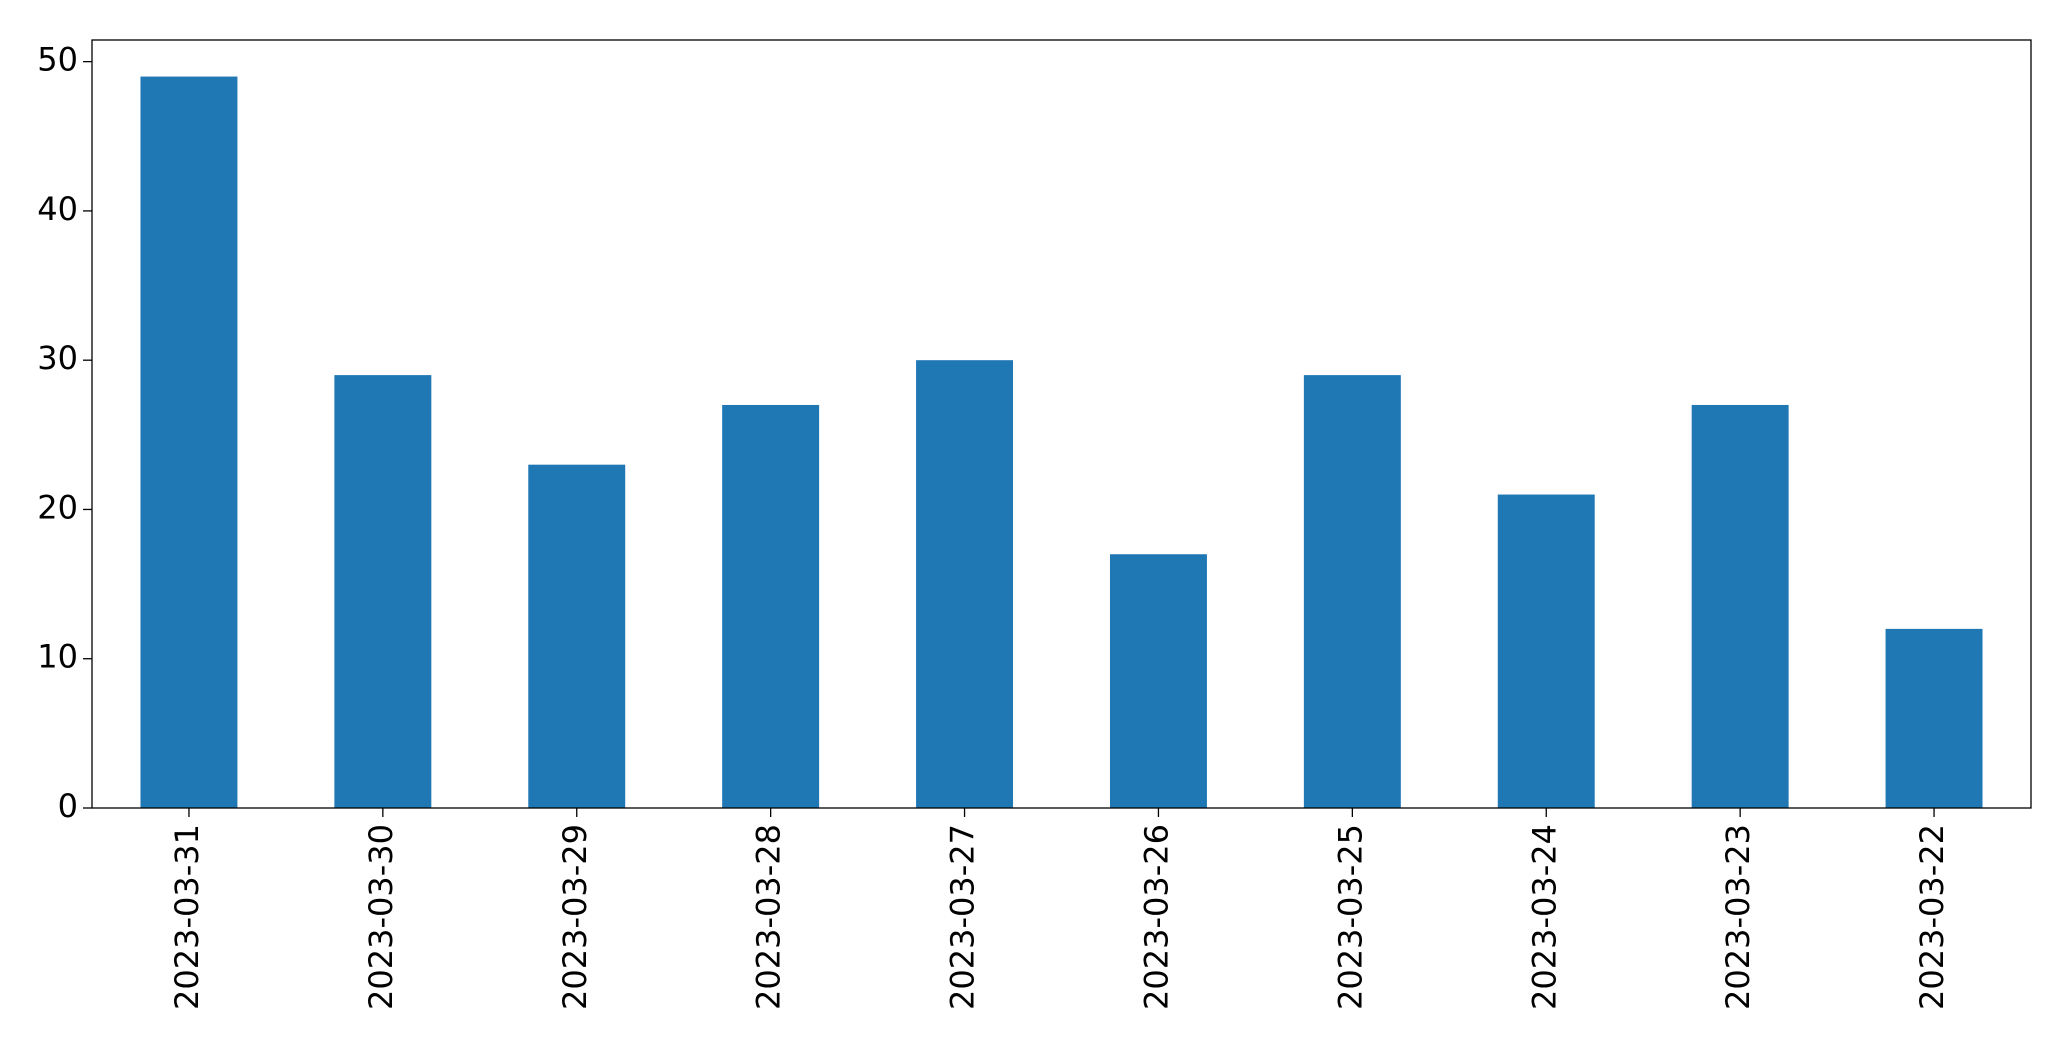 Image resolution: width=2071 pixels, height=1061 pixels. I want to click on x-tick-label: 2023-03-27, so click(963, 917).